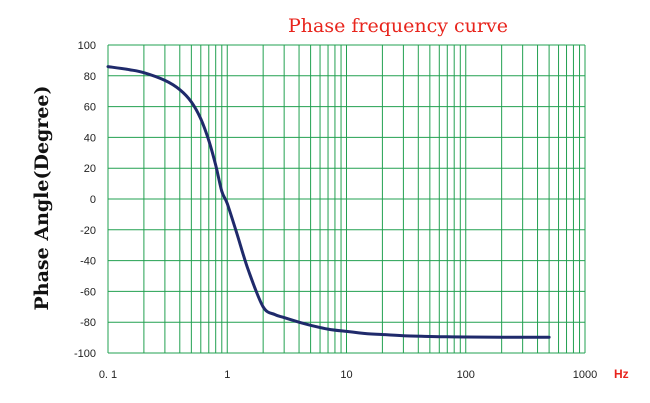  I want to click on x-tick-label: 100, so click(466, 375).